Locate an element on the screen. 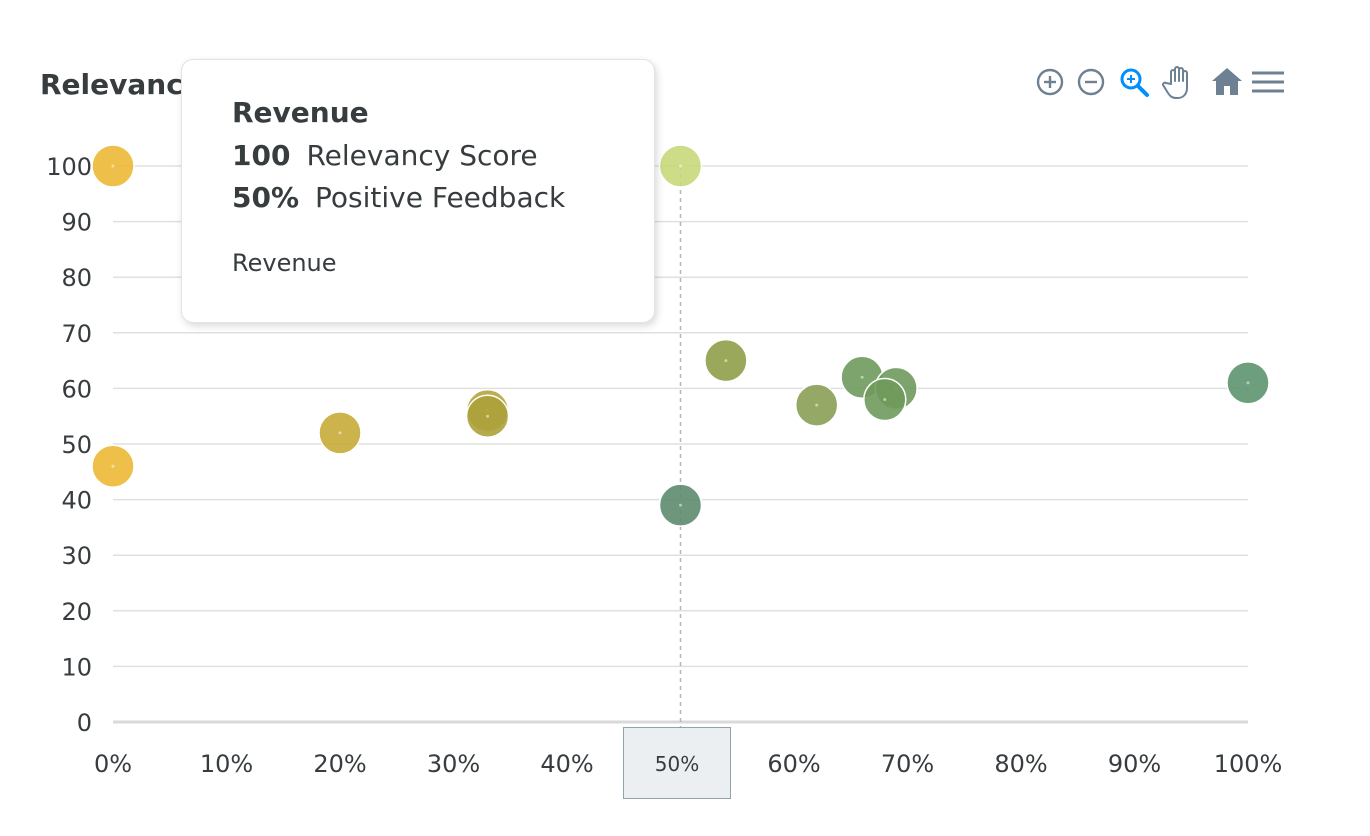  x-tick-label: 70% is located at coordinates (907, 764).